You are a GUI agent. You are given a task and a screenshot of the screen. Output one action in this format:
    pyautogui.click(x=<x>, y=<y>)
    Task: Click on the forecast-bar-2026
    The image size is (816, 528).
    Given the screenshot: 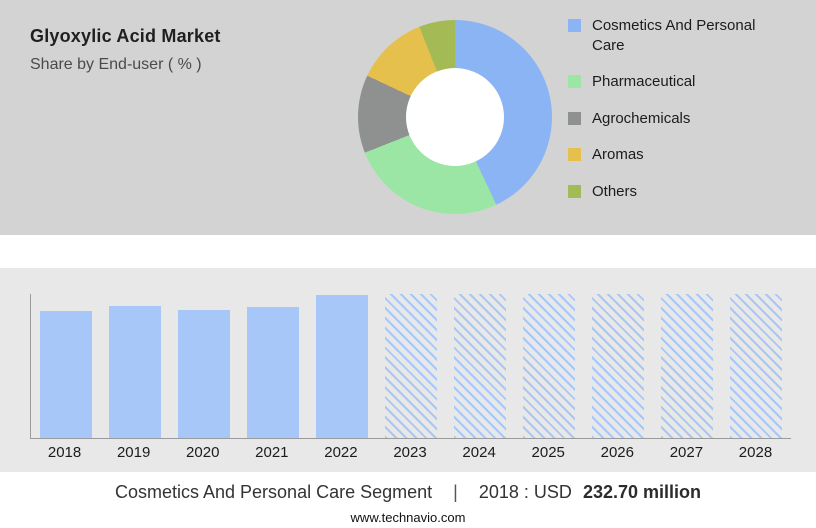 What is the action you would take?
    pyautogui.click(x=618, y=366)
    